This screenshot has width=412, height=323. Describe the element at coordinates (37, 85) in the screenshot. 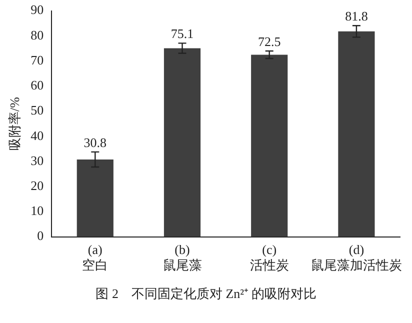

I see `y-tick-label: 60` at that location.